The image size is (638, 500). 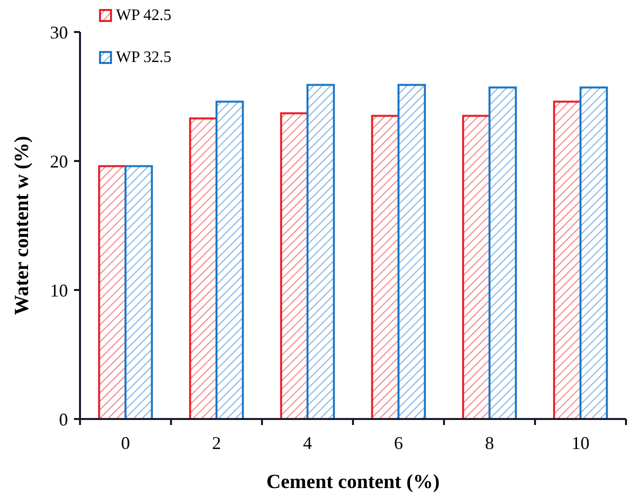 I want to click on x-tick-label: 6, so click(x=398, y=443).